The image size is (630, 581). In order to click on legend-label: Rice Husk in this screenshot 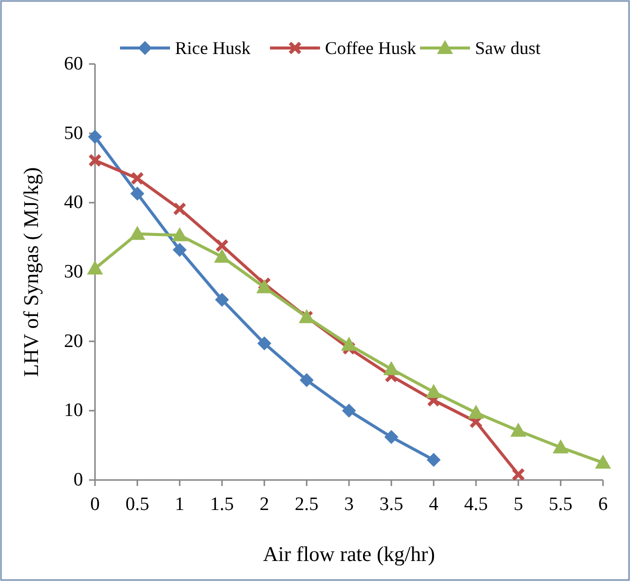, I will do `click(212, 48)`.